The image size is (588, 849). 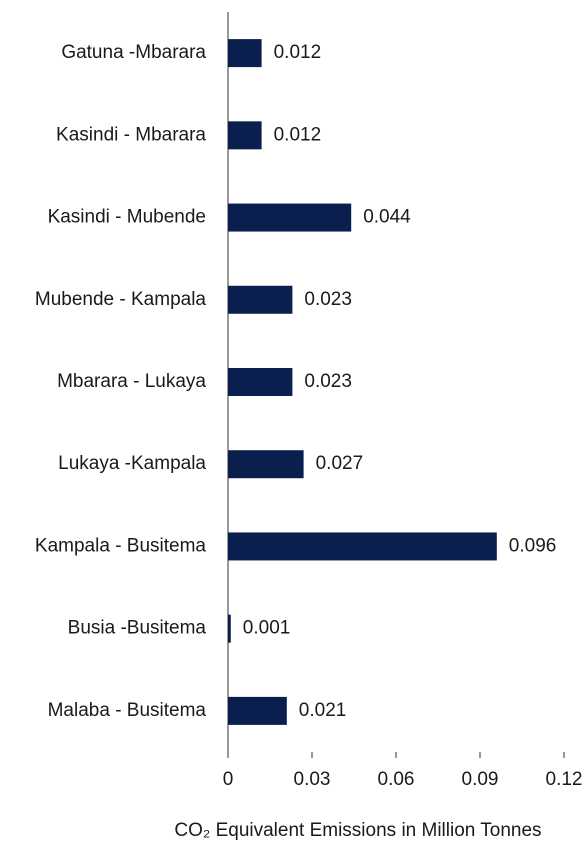 I want to click on y-tick-label: Mbarara - Lukaya, so click(x=131, y=381).